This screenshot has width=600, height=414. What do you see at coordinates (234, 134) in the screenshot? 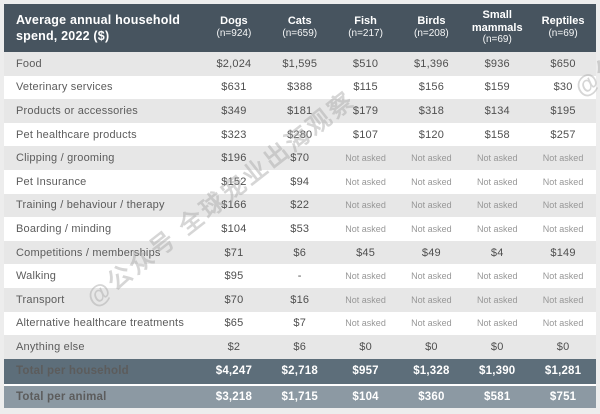
I see `cell-value: $323` at bounding box center [234, 134].